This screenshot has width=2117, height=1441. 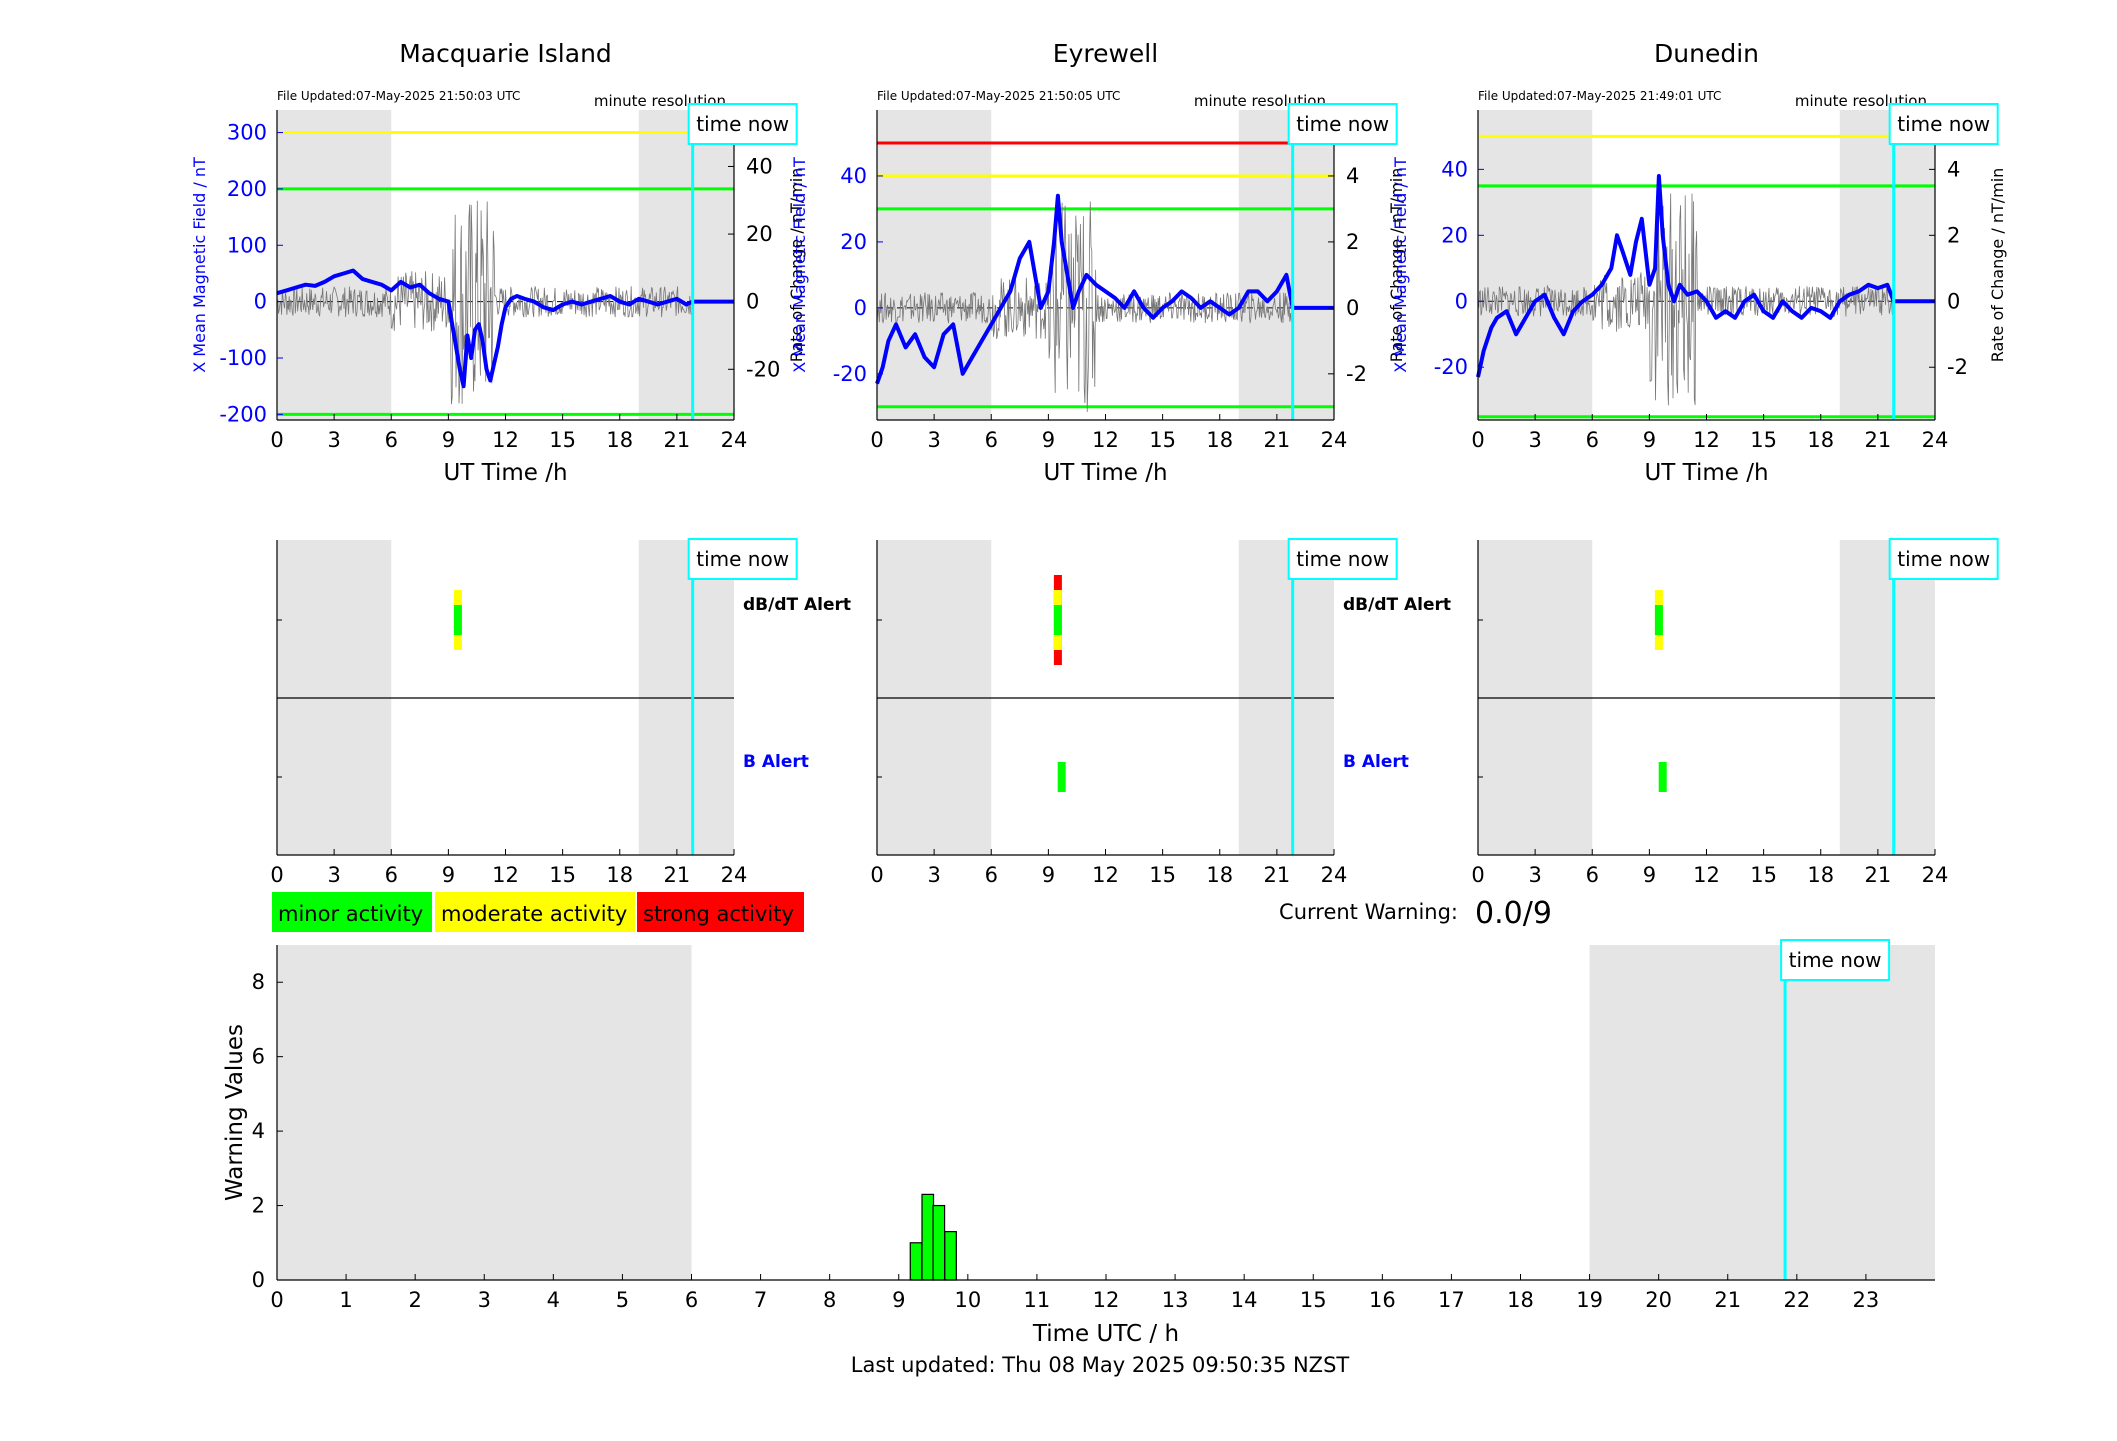 What do you see at coordinates (1160, 713) in the screenshot?
I see `alert-panel-2: 0 3 6 9 12 15 18 21 24 dB/dT Alert B Alert` at bounding box center [1160, 713].